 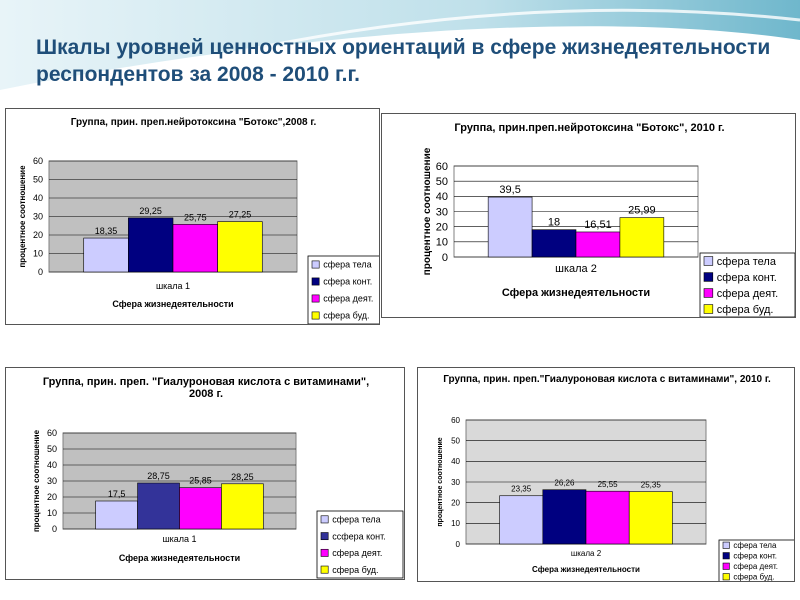 What do you see at coordinates (521, 489) in the screenshot?
I see `value-label: 23,35` at bounding box center [521, 489].